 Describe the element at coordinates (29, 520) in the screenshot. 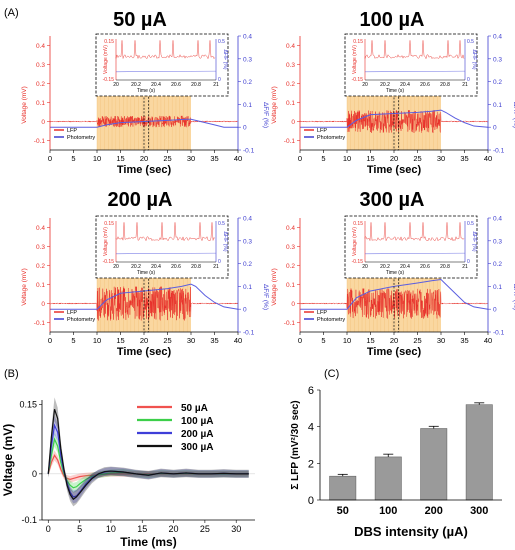

I see `y-tick-label: -0.1` at that location.